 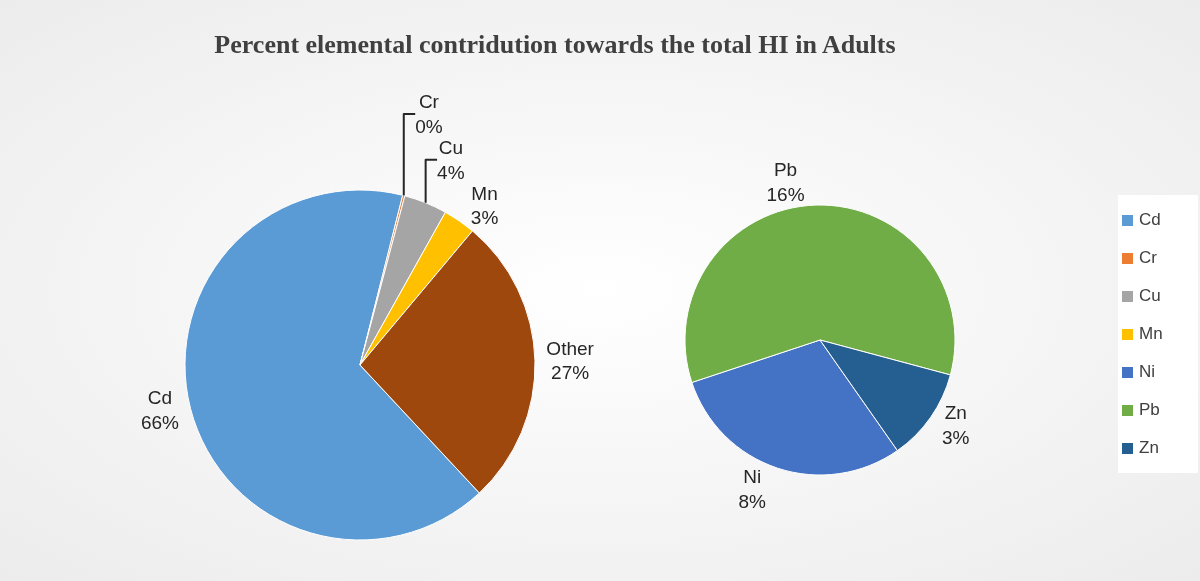 I want to click on legend-label: Pb, so click(x=1149, y=410).